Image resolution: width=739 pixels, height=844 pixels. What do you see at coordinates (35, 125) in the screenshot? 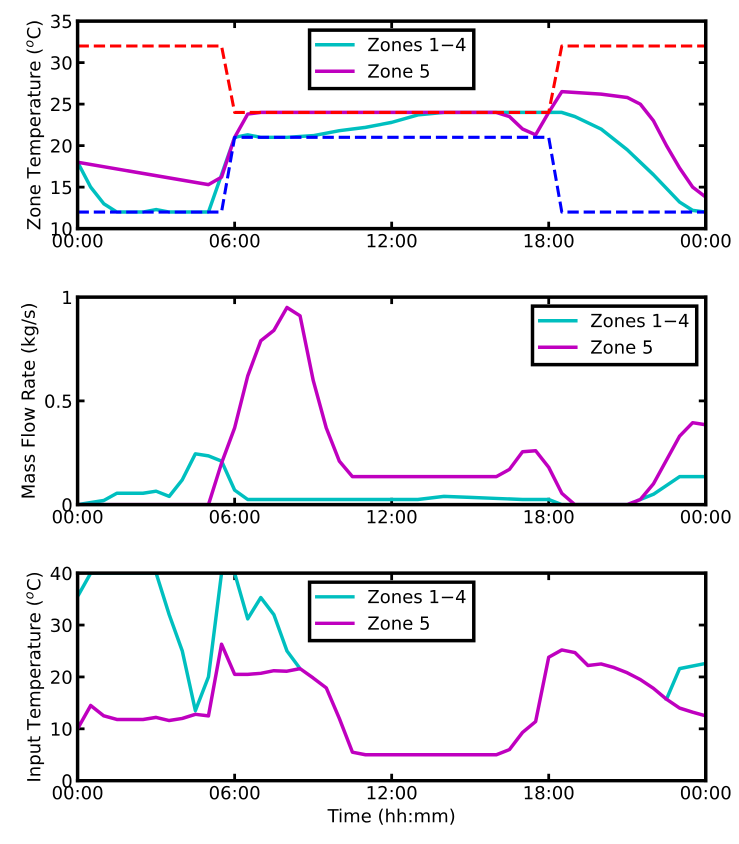
I see `y-axis-title: Zone Temperature ($^{o}$C)` at bounding box center [35, 125].